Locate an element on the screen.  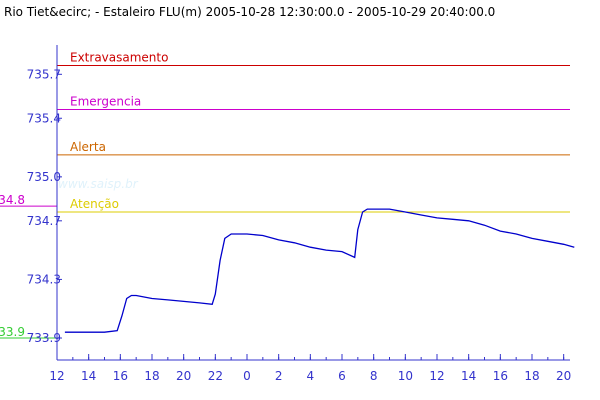
x-tick-label: 22 is located at coordinates (215, 376).